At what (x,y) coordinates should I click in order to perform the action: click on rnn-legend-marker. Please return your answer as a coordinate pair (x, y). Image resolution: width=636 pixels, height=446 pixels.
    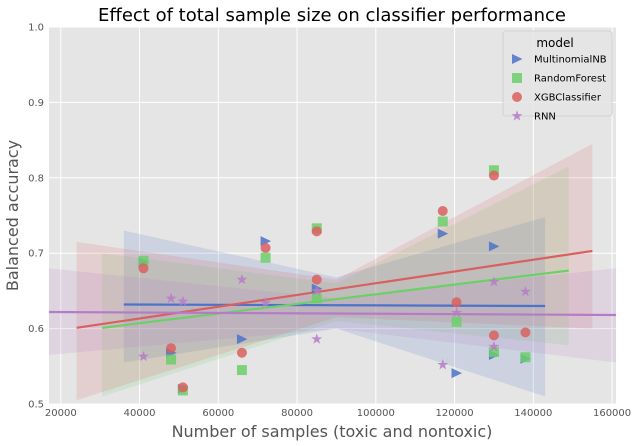
    Looking at the image, I should click on (517, 115).